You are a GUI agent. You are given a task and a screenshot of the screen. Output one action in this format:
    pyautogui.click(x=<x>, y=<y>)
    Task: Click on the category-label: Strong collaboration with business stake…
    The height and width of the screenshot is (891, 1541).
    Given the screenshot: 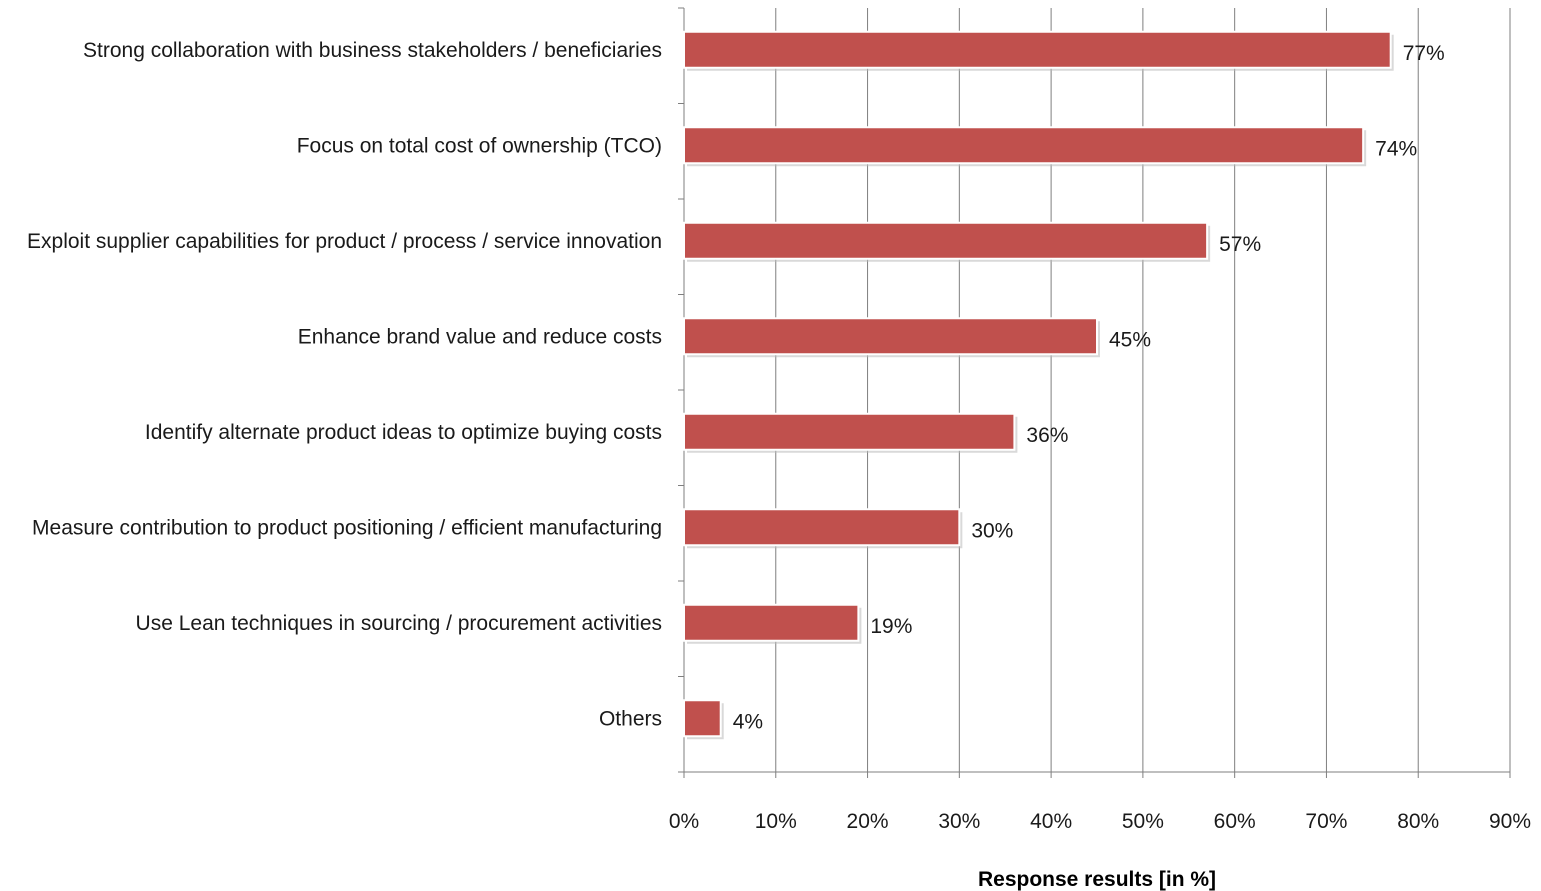 What is the action you would take?
    pyautogui.click(x=372, y=50)
    